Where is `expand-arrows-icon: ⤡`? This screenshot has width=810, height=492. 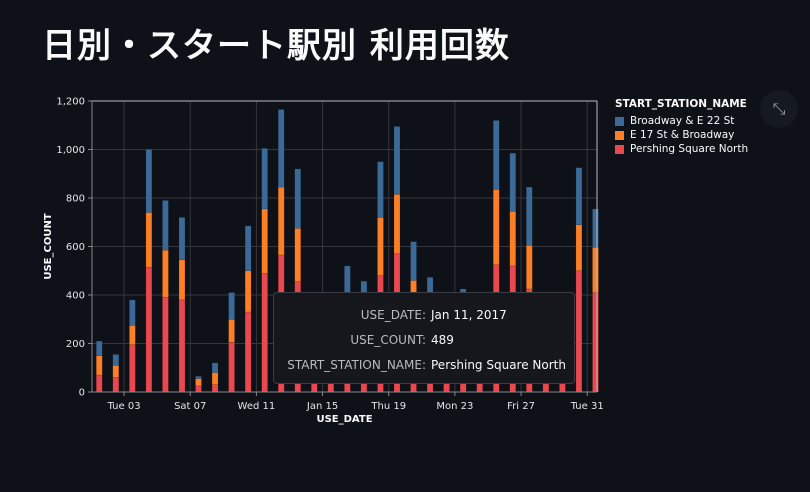
expand-arrows-icon: ⤡ is located at coordinates (779, 108).